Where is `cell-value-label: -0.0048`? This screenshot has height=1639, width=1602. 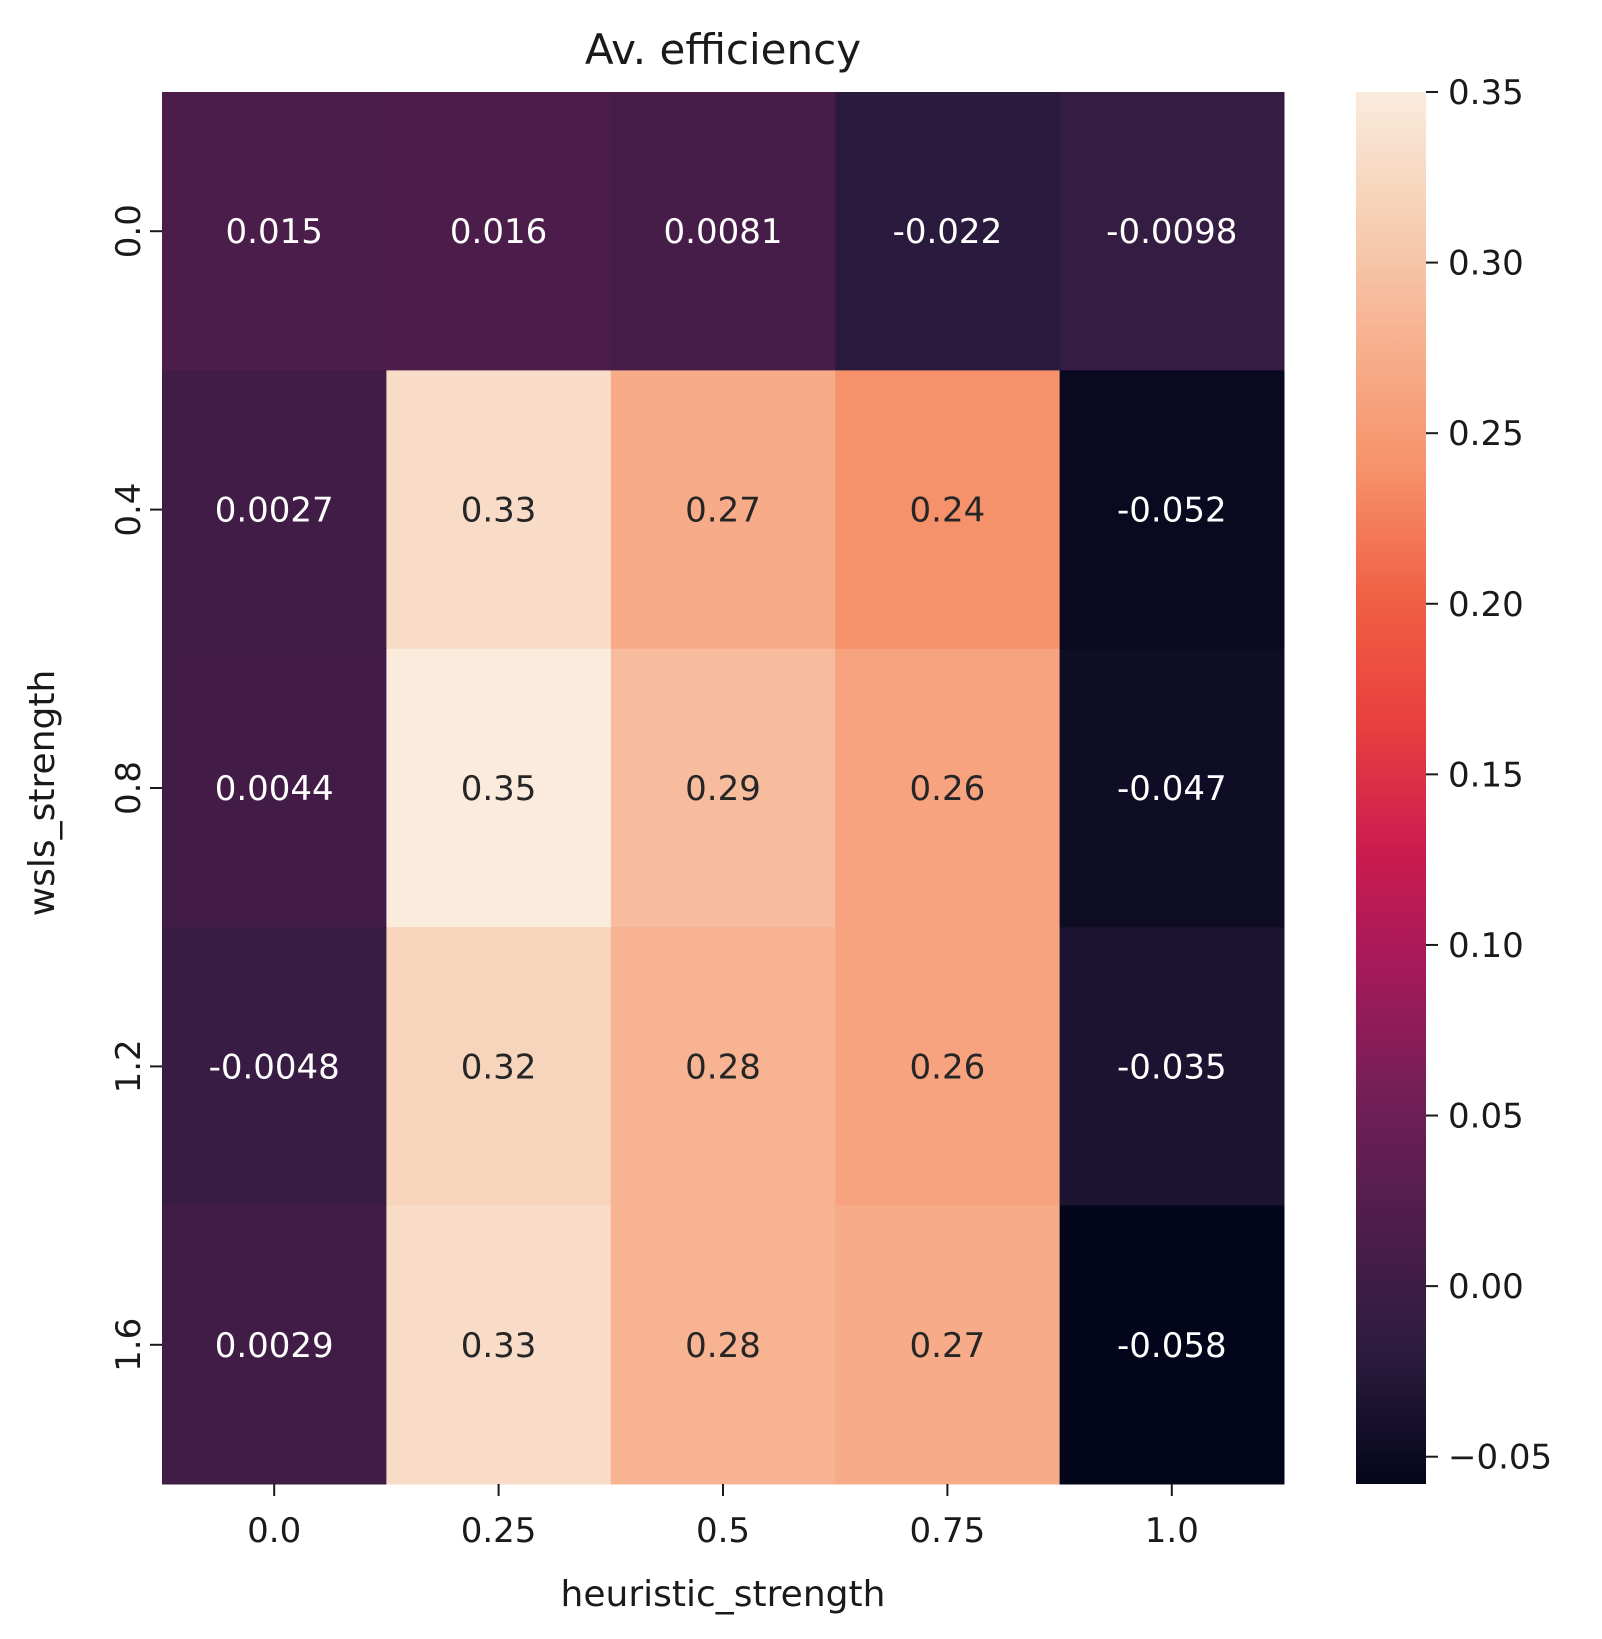
cell-value-label: -0.0048 is located at coordinates (274, 1067).